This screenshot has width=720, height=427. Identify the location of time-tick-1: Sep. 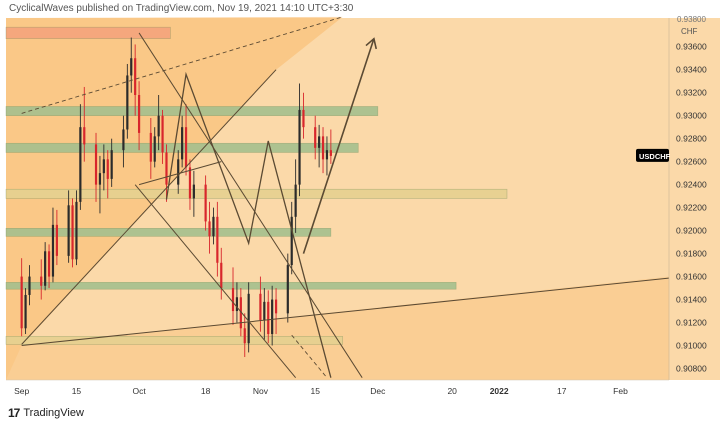
(21, 391).